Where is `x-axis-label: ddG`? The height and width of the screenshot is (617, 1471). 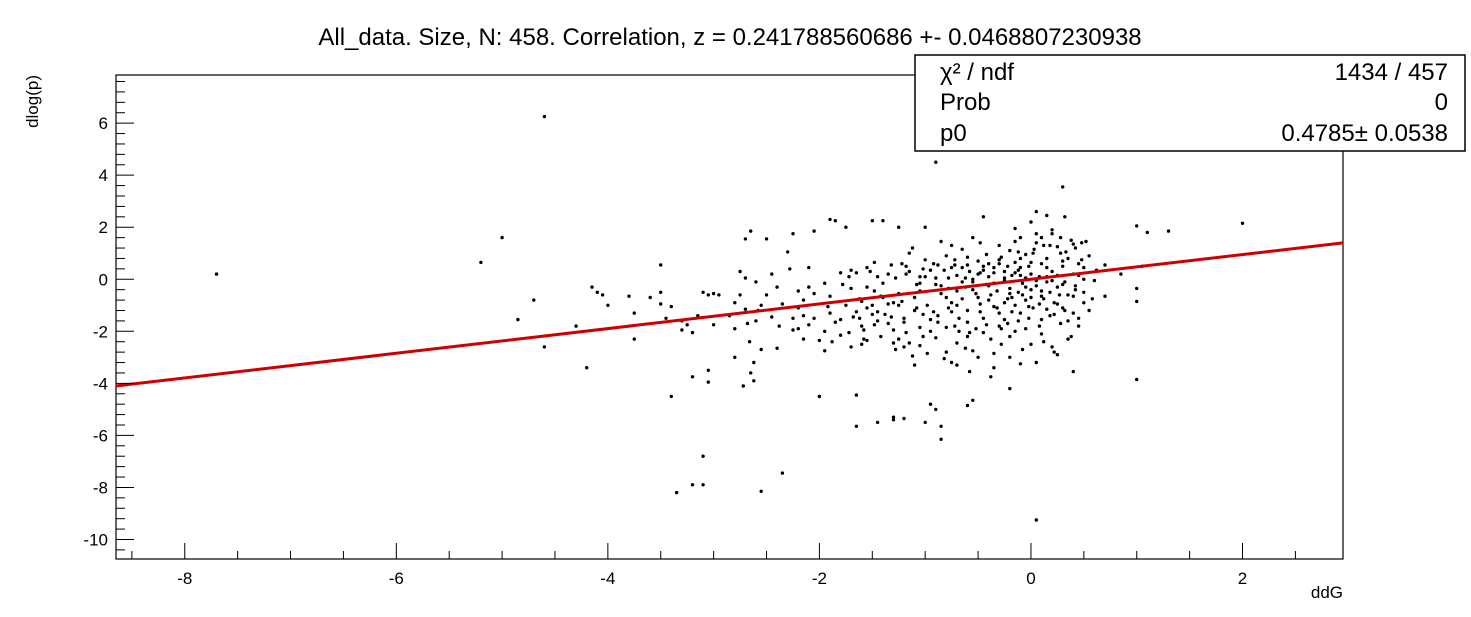
x-axis-label: ddG is located at coordinates (1327, 592).